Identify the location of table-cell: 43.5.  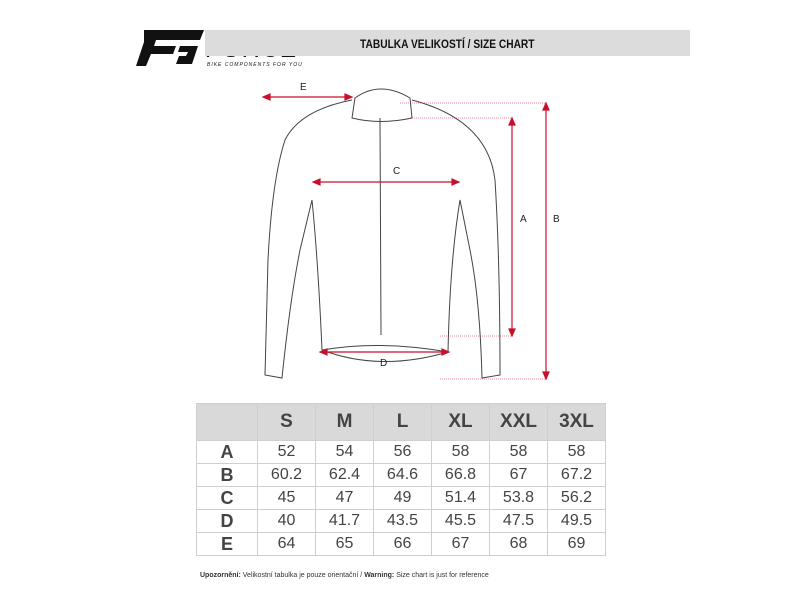
(402, 521).